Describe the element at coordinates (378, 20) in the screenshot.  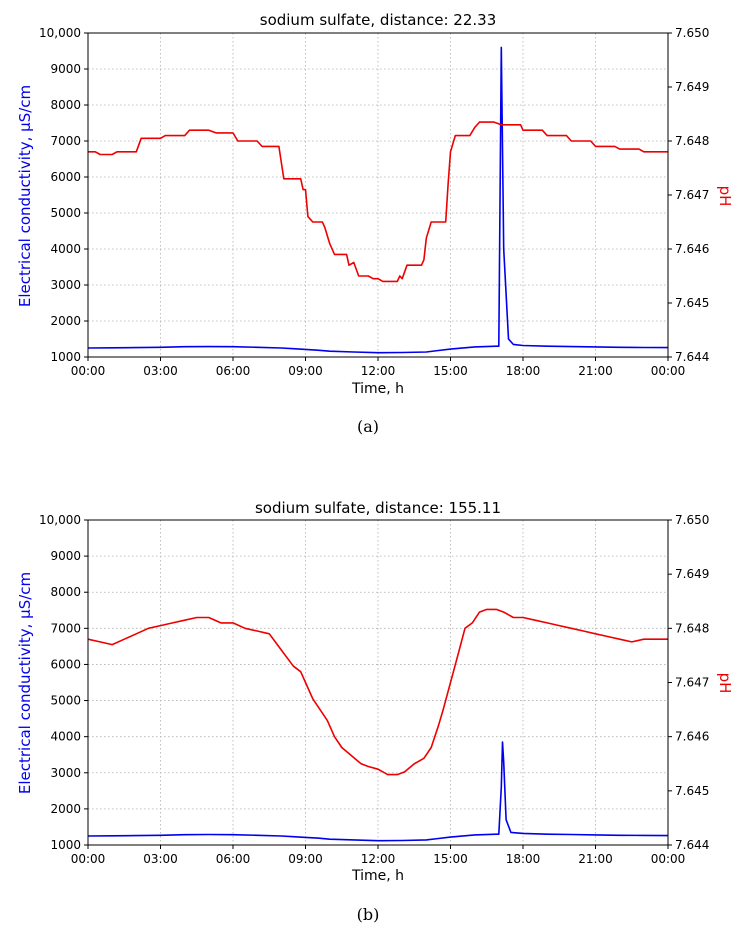
I see `chart-title: sodium sulfate, distance: 22.33` at that location.